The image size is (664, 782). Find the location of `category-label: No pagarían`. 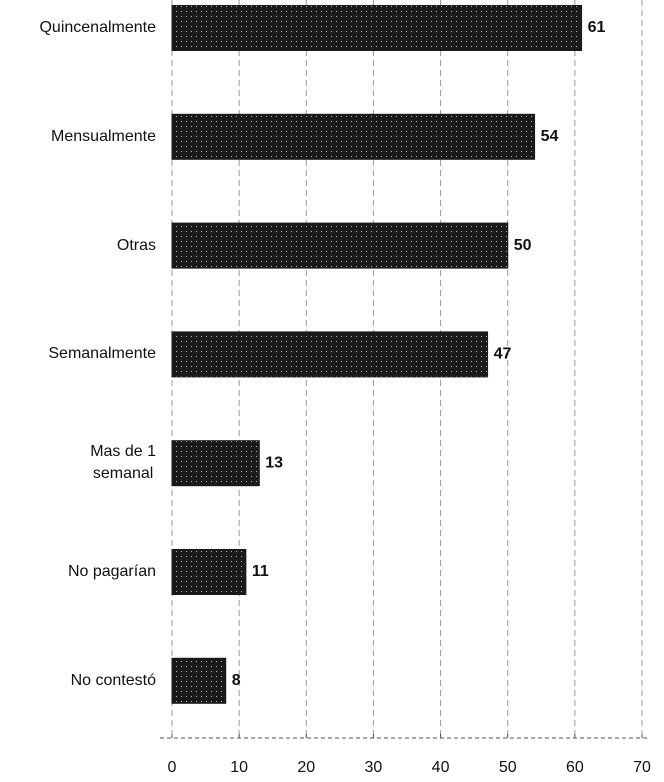

category-label: No pagarían is located at coordinates (111, 571).